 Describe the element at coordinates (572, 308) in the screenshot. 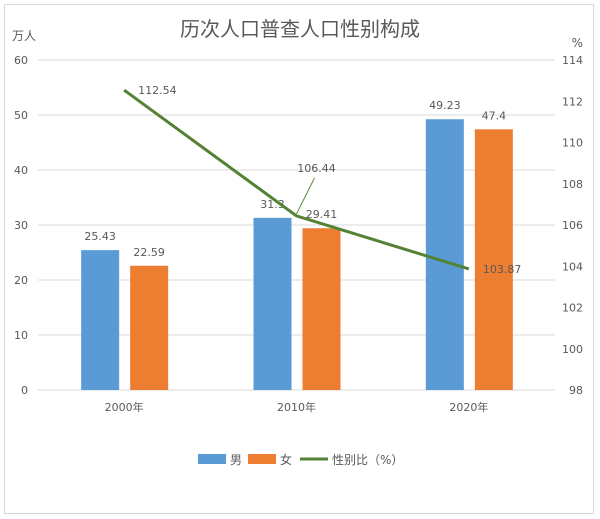

I see `y2-tick-label: 102` at that location.